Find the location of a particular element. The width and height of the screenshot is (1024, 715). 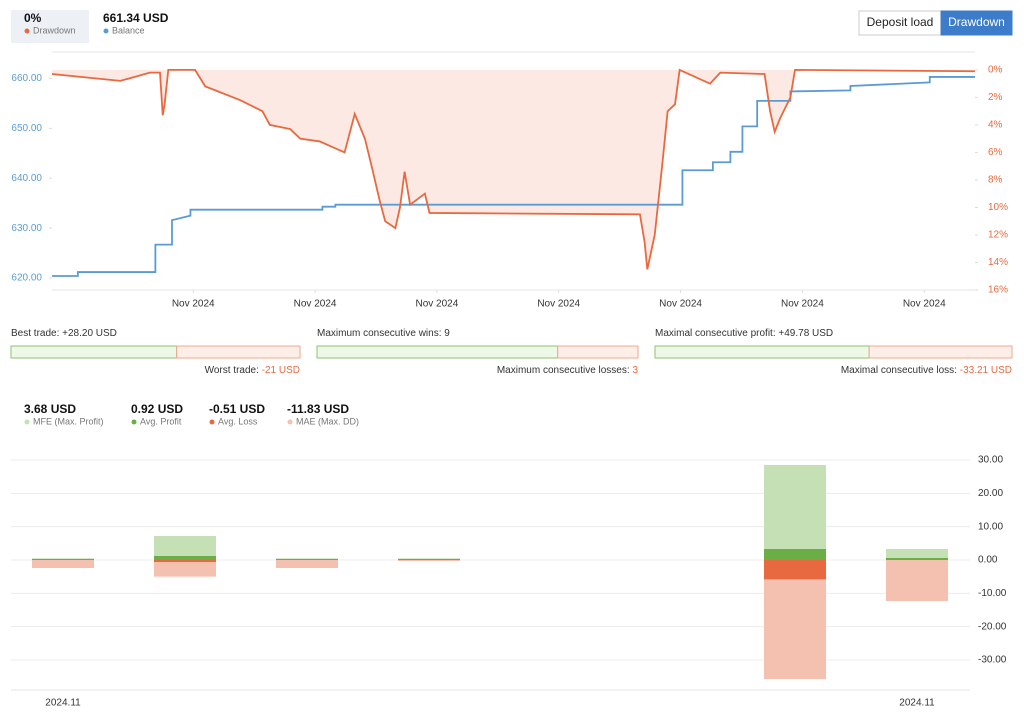

stat-top: Maximum consecutive wins: 9 is located at coordinates (383, 333).